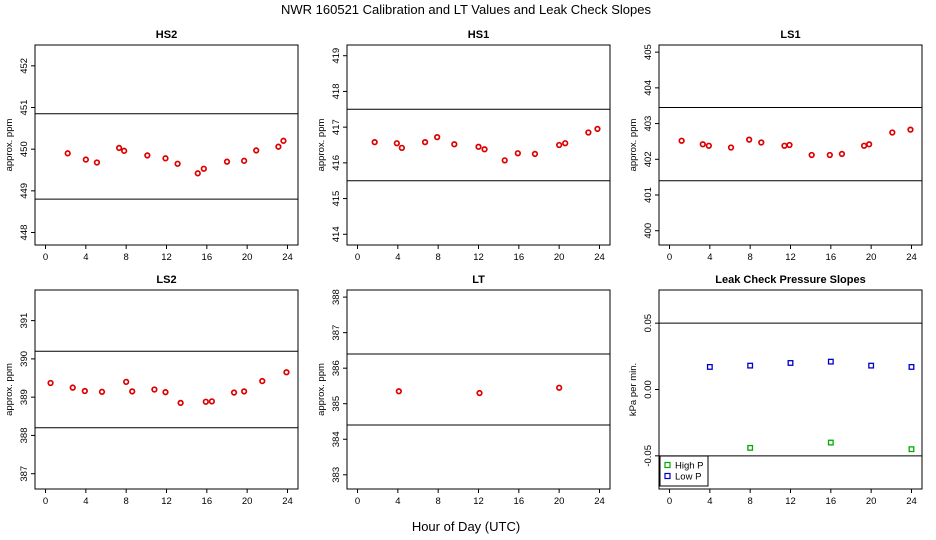 The image size is (936, 540). I want to click on y-tick-label: 391, so click(24, 321).